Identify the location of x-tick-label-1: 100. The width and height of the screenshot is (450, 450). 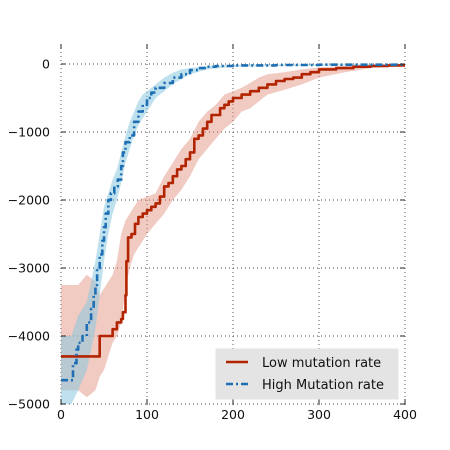
(147, 414).